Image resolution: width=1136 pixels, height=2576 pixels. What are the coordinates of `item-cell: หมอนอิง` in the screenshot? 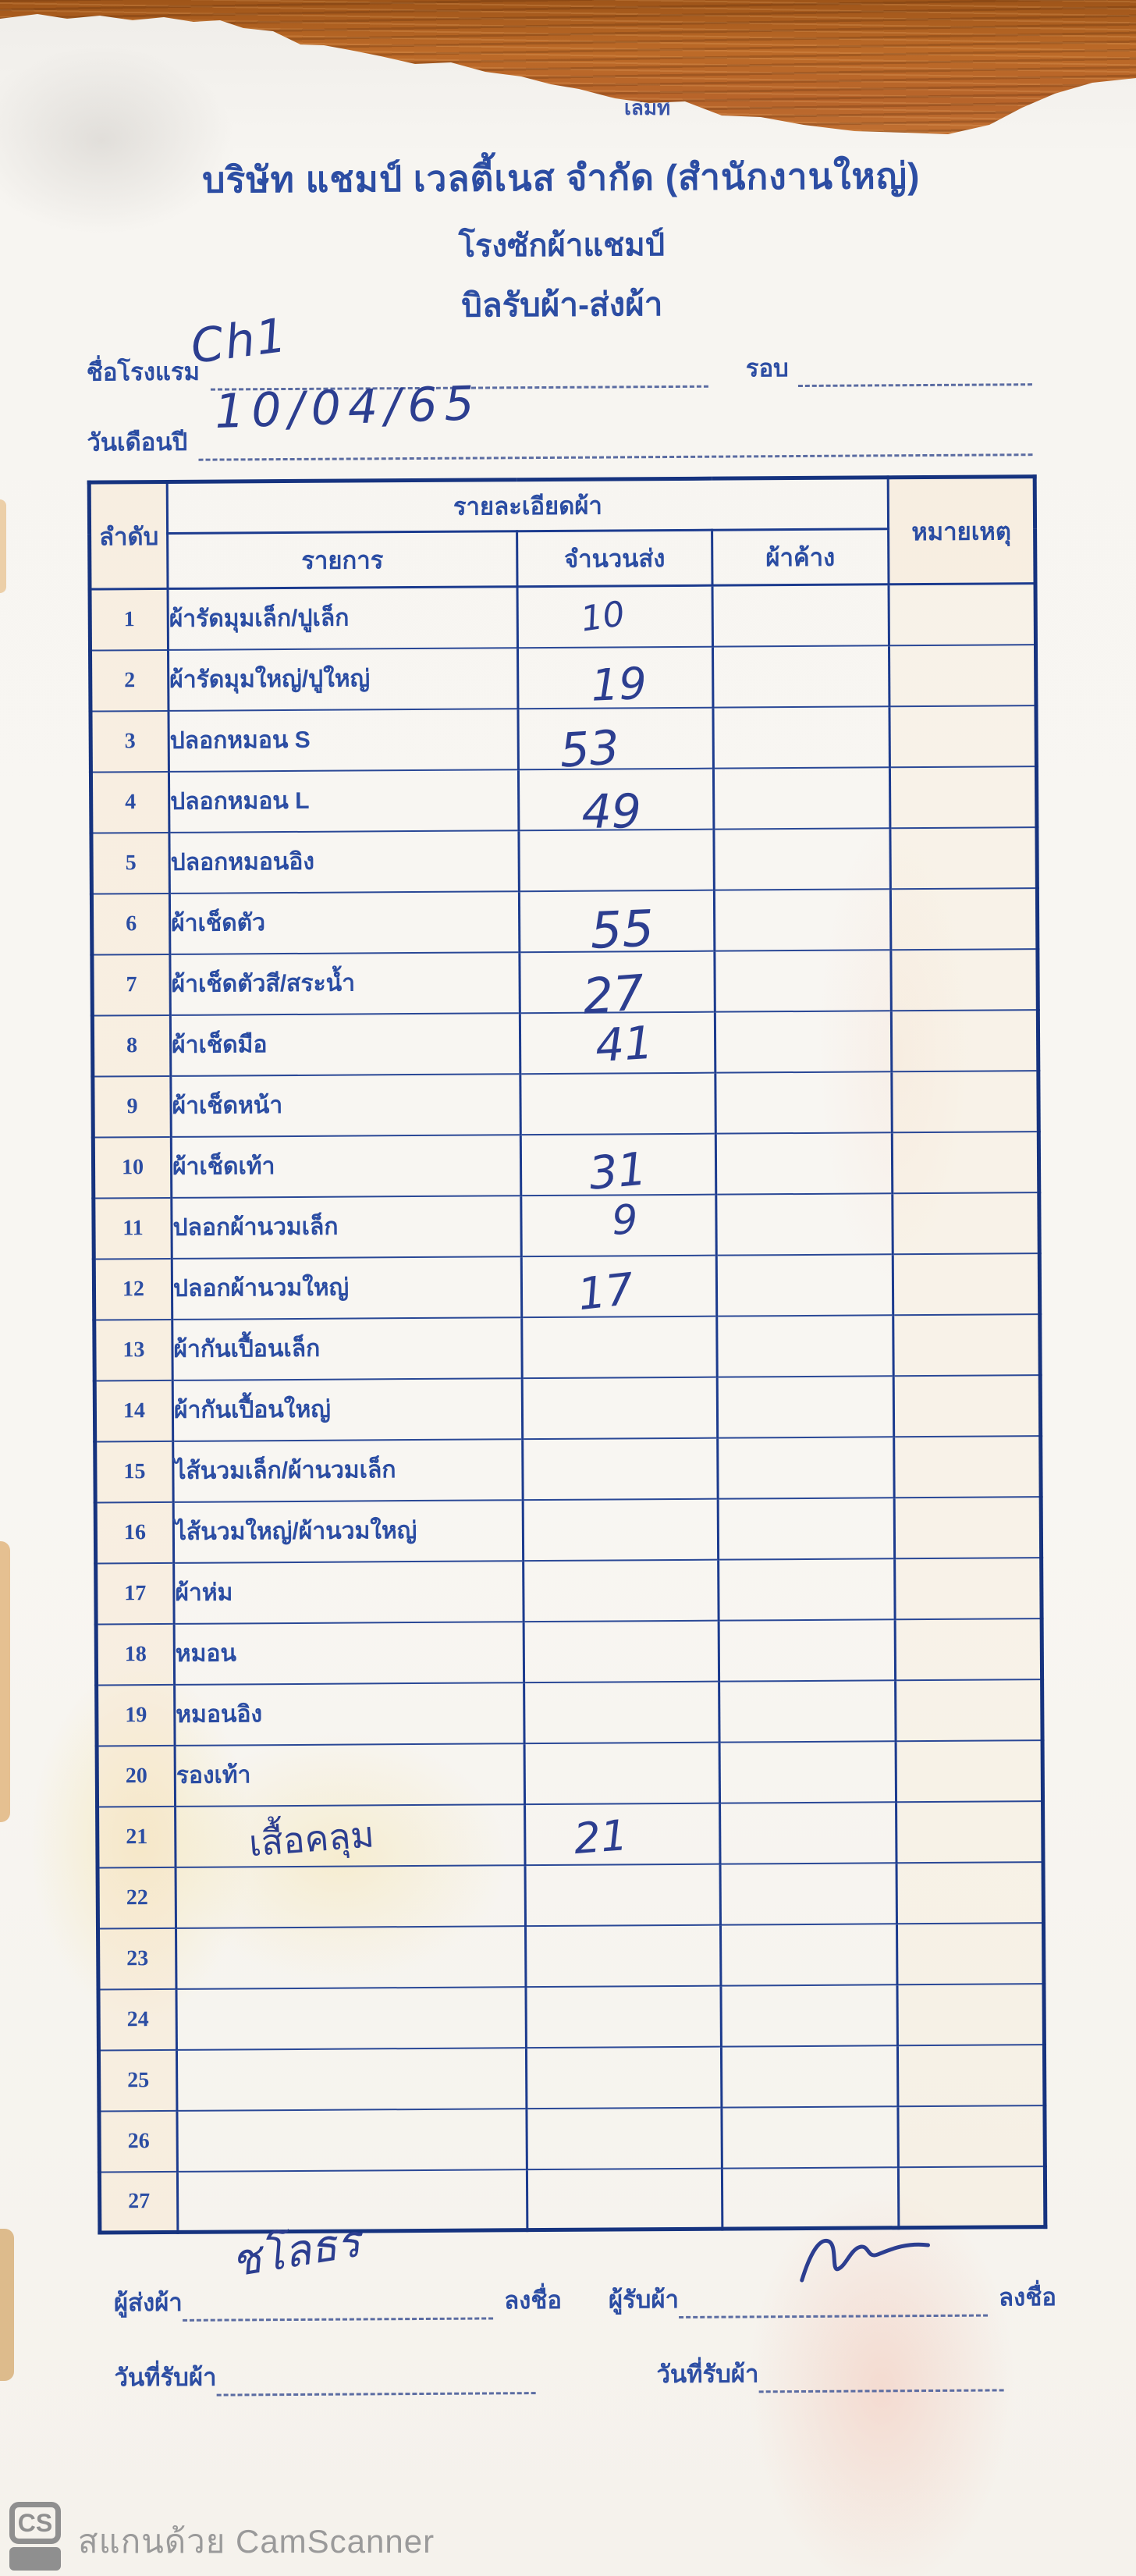 It's located at (349, 1714).